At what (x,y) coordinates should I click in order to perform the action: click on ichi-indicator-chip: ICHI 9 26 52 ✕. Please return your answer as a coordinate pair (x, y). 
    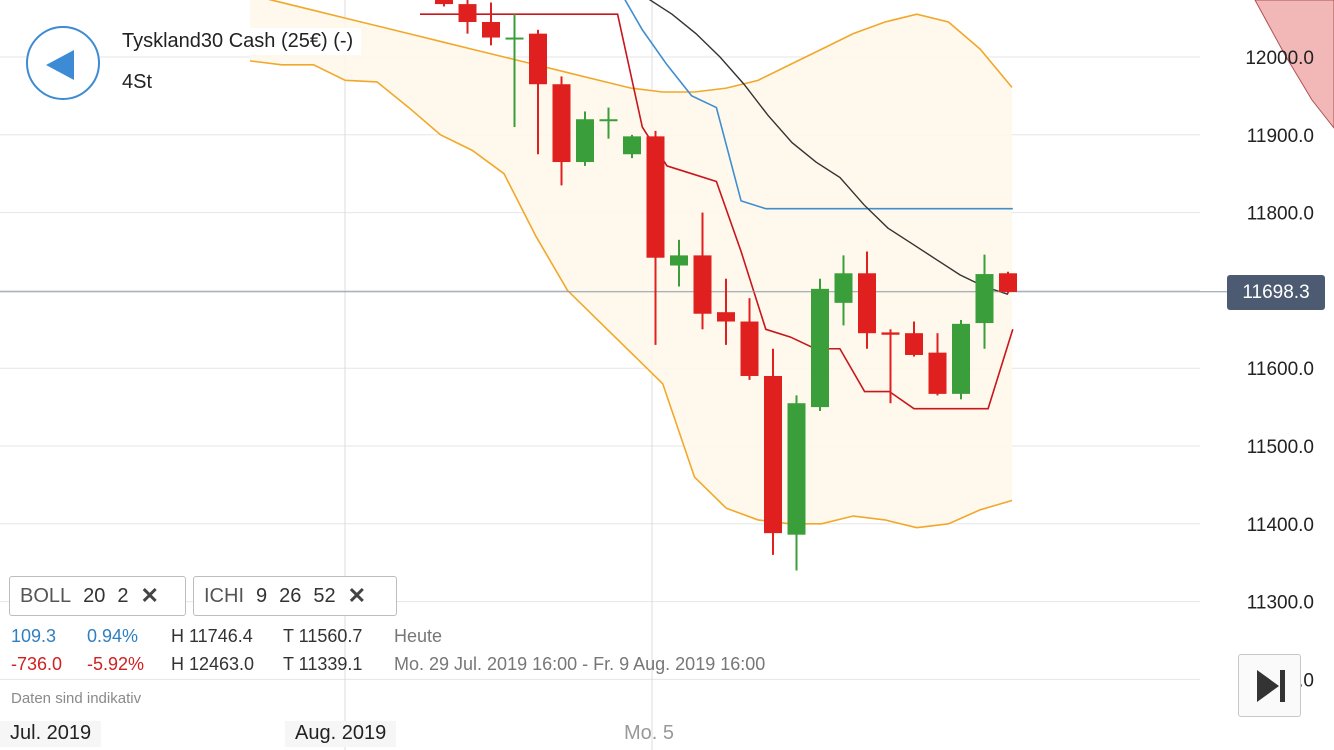
    Looking at the image, I should click on (295, 596).